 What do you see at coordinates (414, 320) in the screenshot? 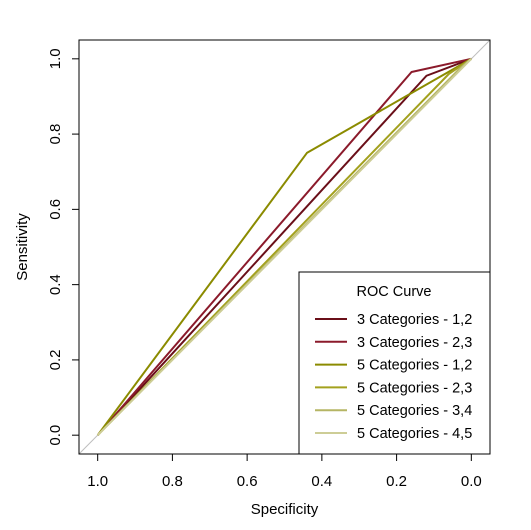
I see `legend-label: 3 Categories - 1,2` at bounding box center [414, 320].